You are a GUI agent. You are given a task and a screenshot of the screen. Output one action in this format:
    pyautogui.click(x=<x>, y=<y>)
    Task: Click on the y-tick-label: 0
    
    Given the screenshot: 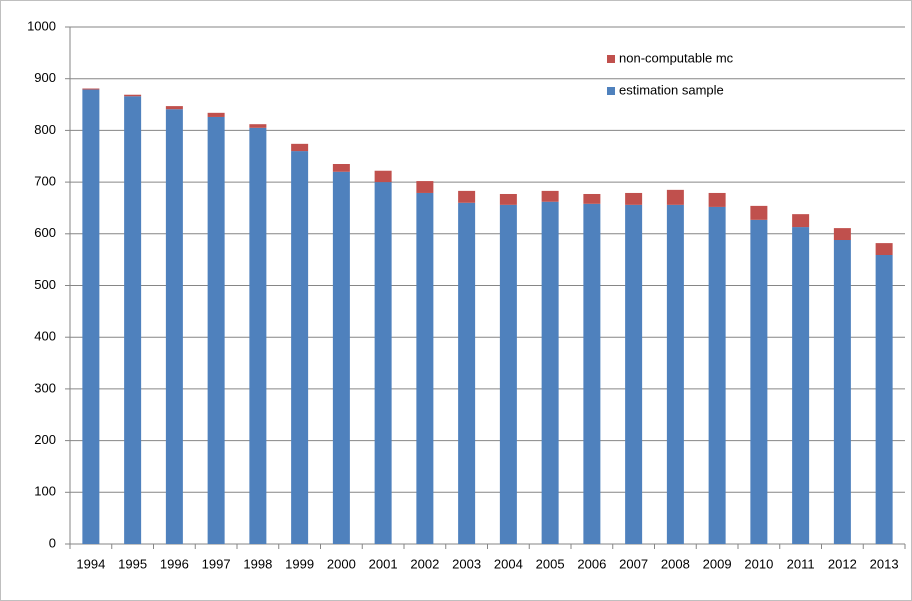 What is the action you would take?
    pyautogui.click(x=52, y=542)
    